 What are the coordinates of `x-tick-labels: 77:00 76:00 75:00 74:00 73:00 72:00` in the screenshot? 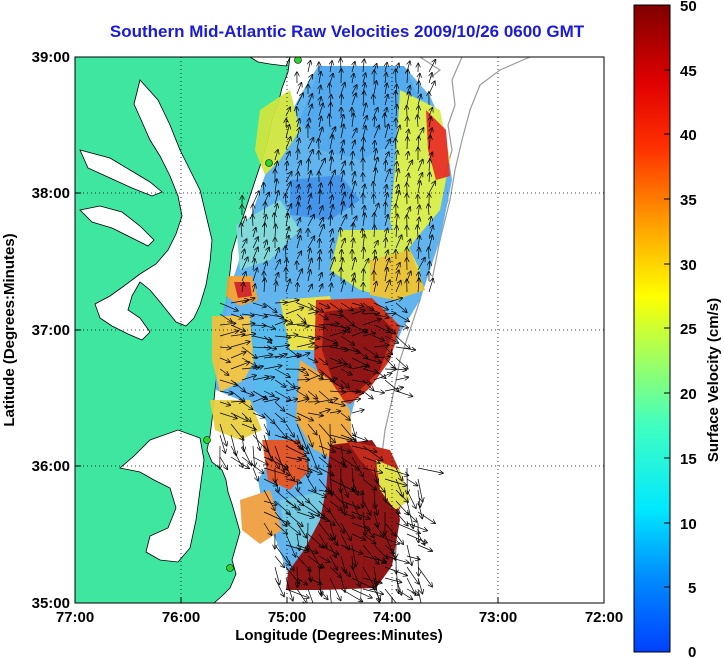 It's located at (339, 617).